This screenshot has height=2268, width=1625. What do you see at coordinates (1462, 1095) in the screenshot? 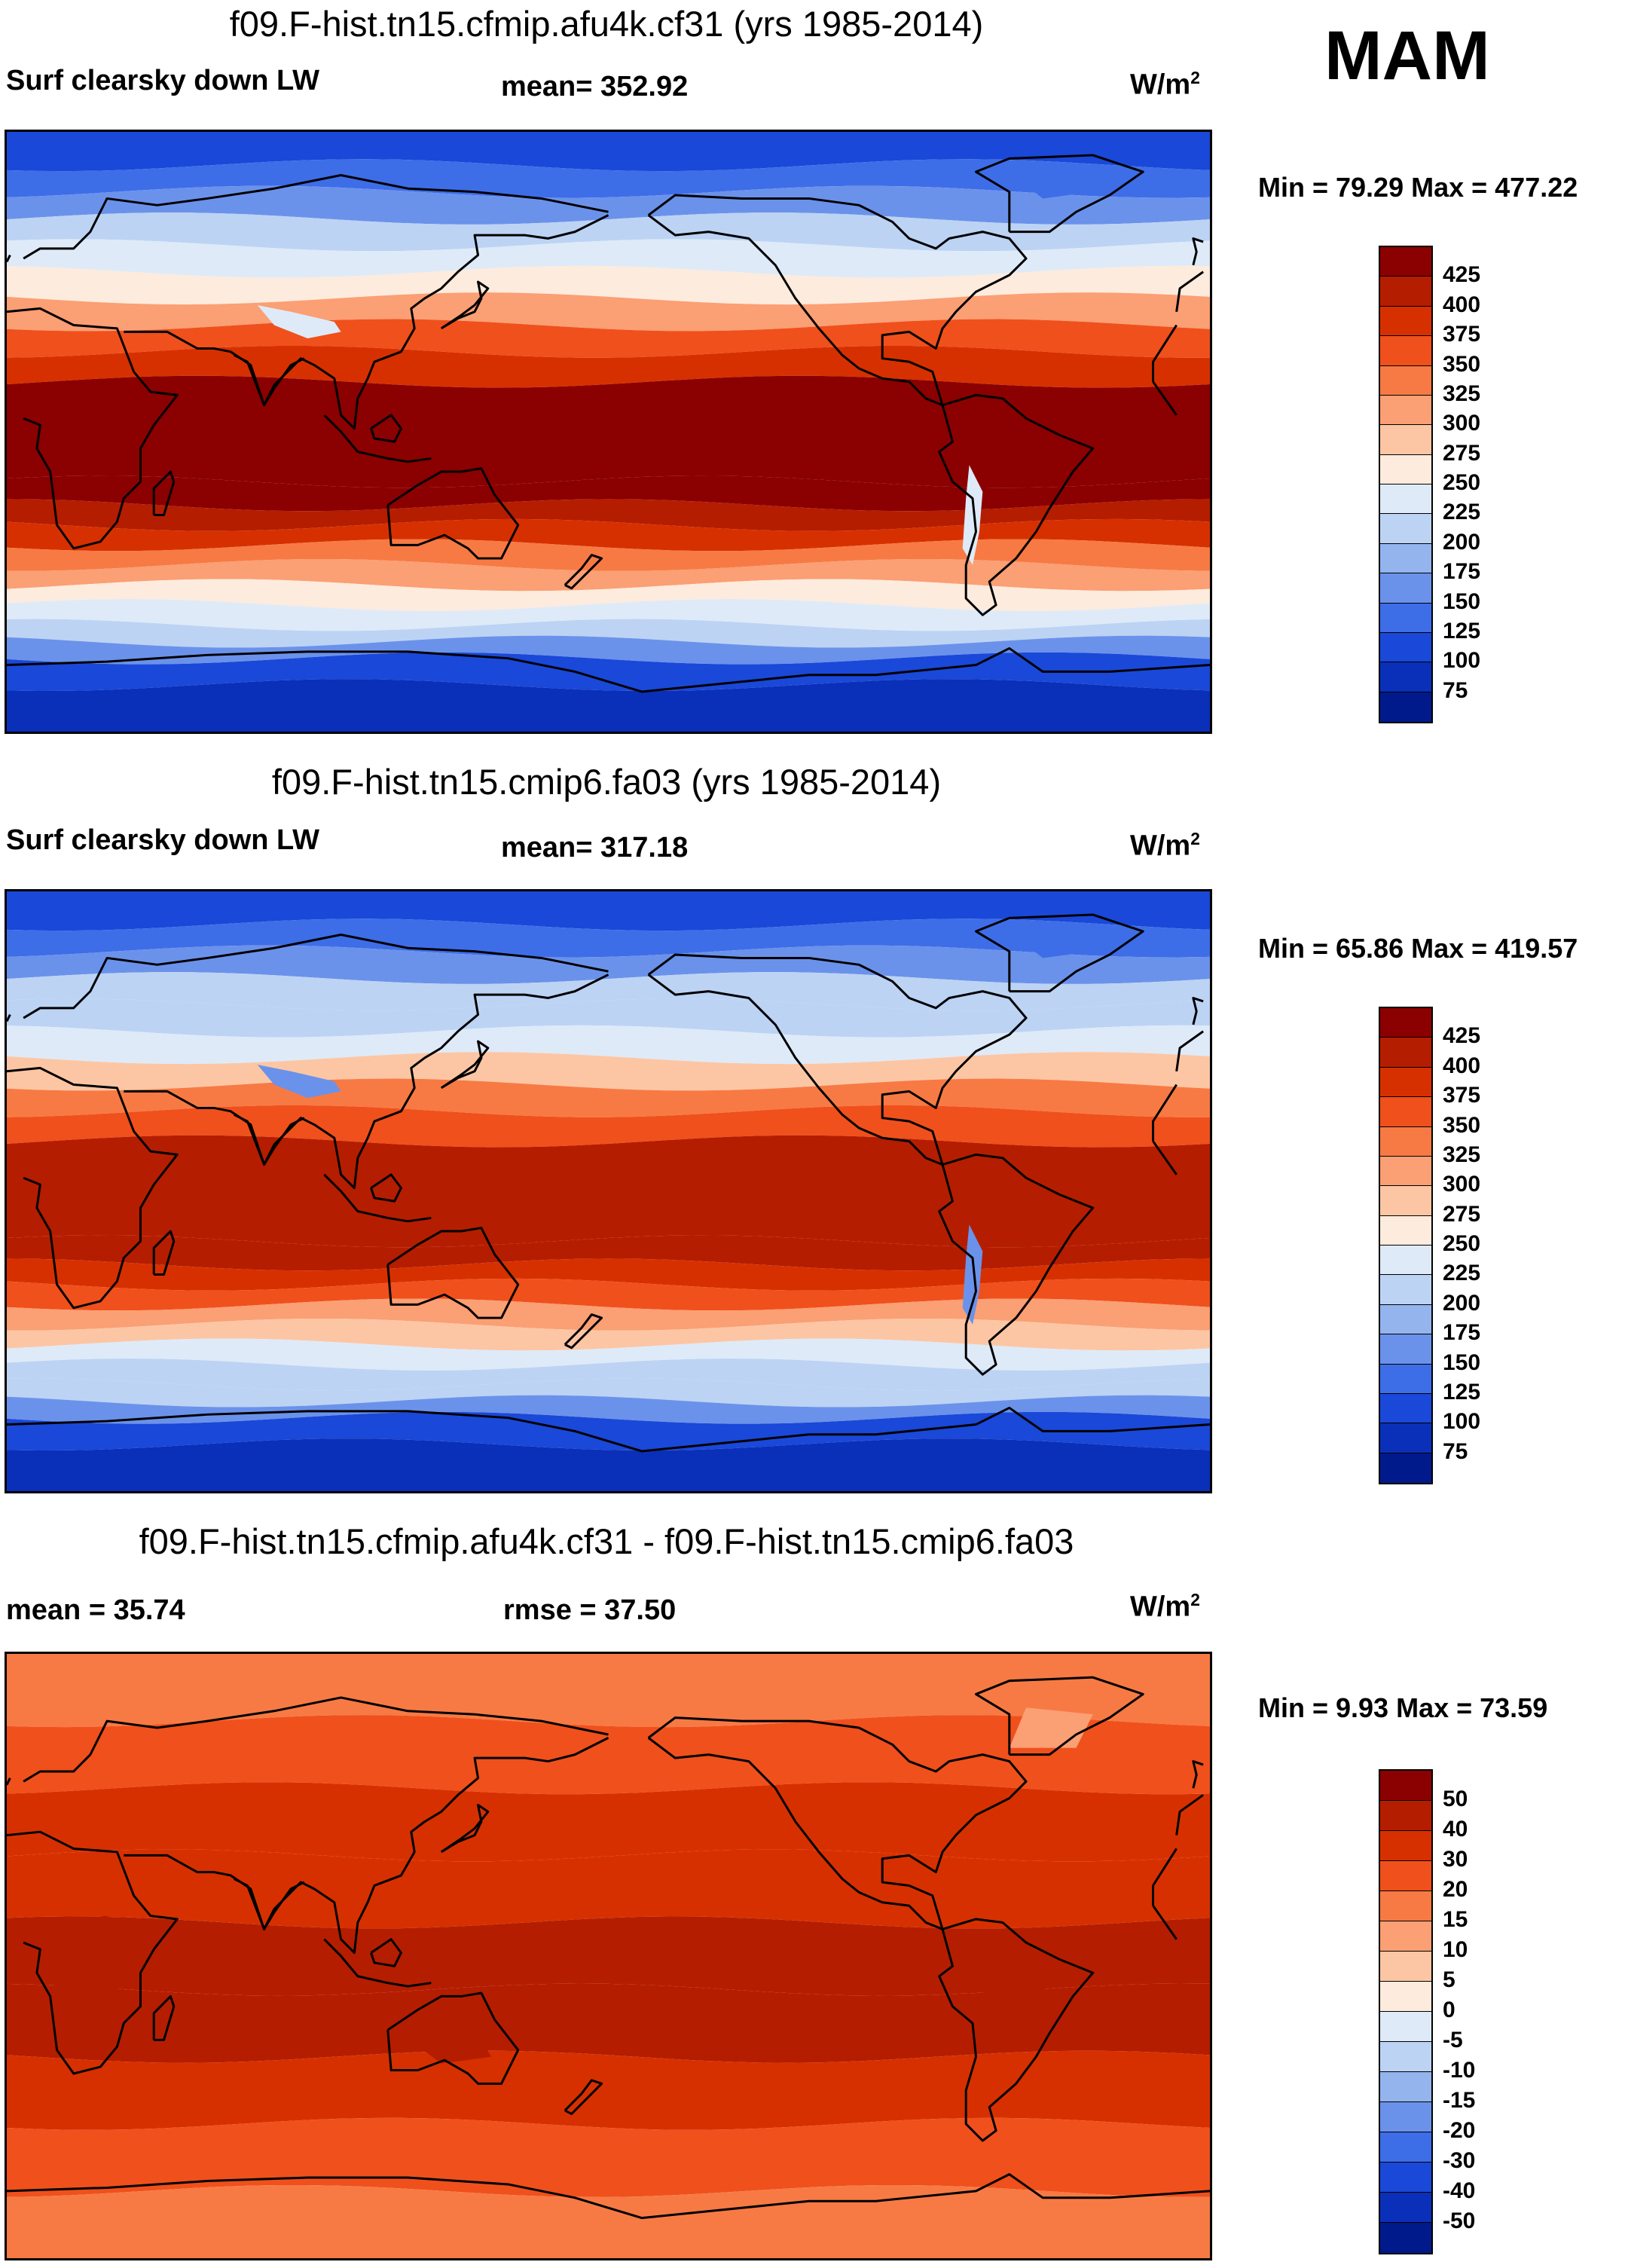
I see `colorbar-tick-label: 375` at bounding box center [1462, 1095].